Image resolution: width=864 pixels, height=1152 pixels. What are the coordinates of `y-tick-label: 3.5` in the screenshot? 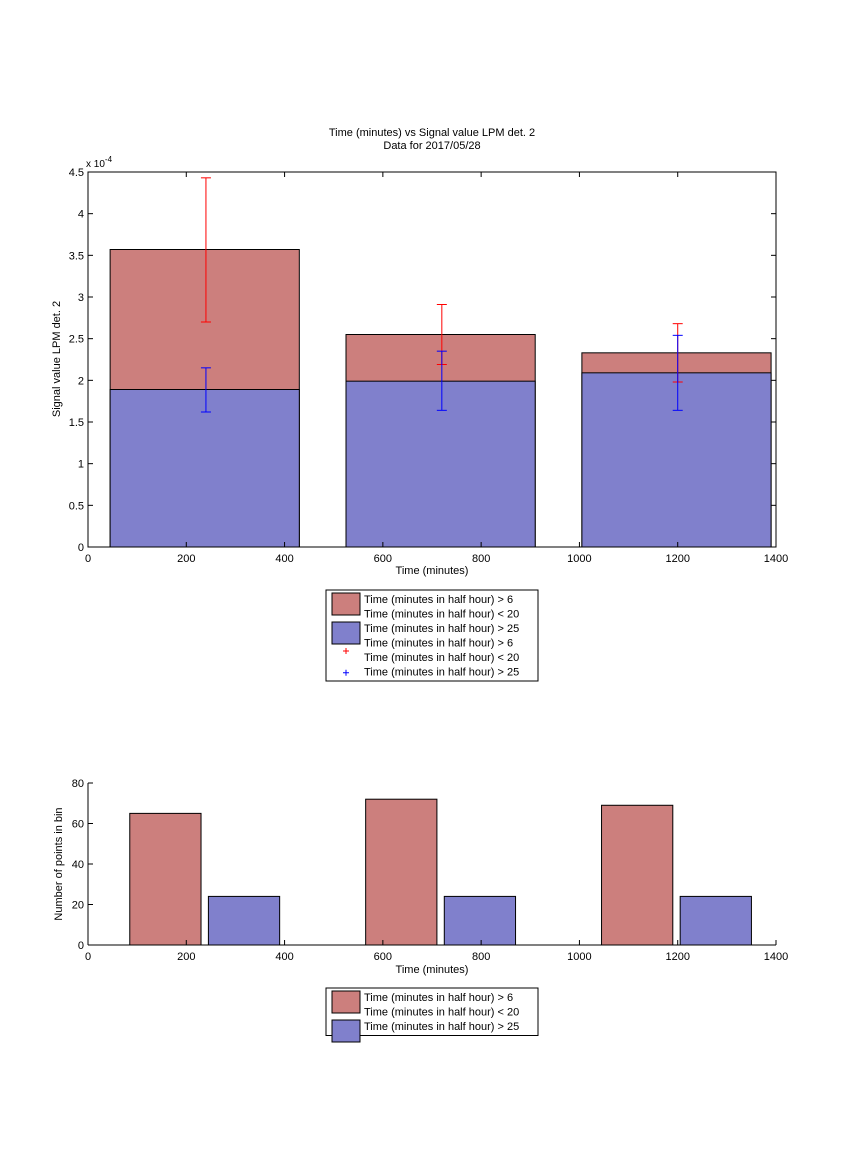 It's located at (76, 256).